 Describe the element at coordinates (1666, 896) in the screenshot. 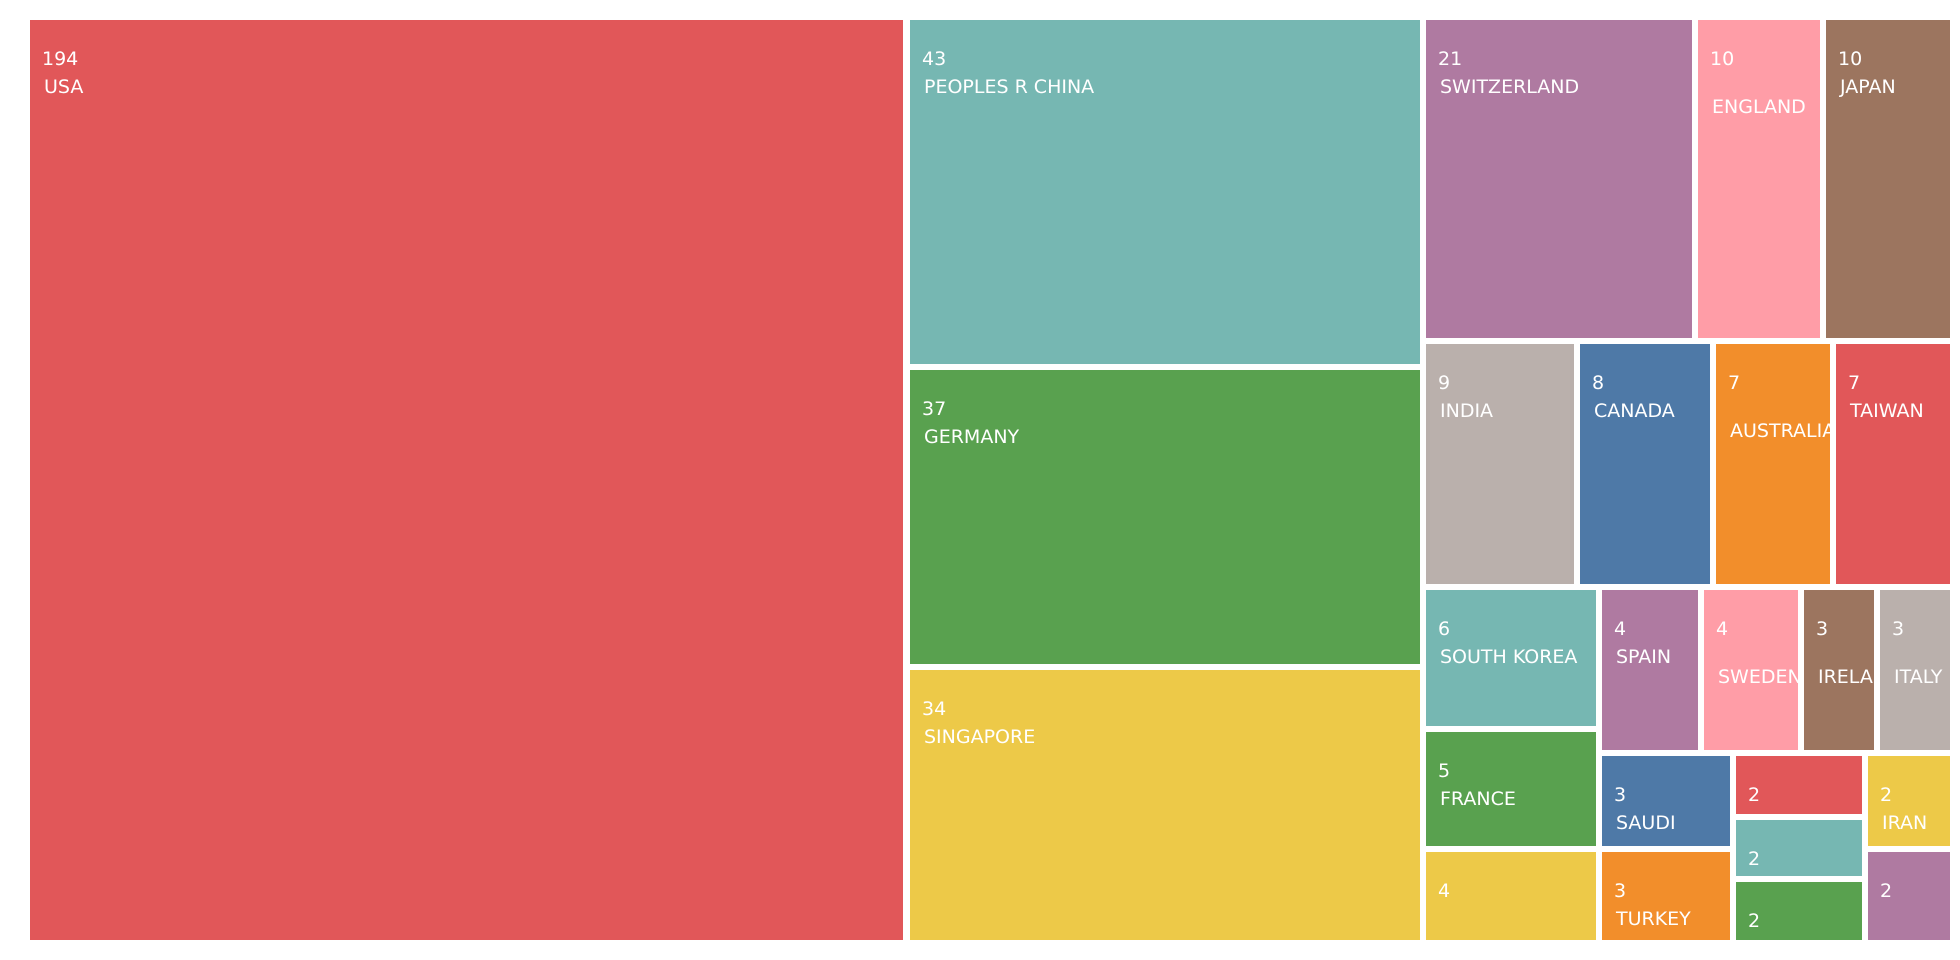

I see `treemap-tile: 3 TURKEY` at that location.